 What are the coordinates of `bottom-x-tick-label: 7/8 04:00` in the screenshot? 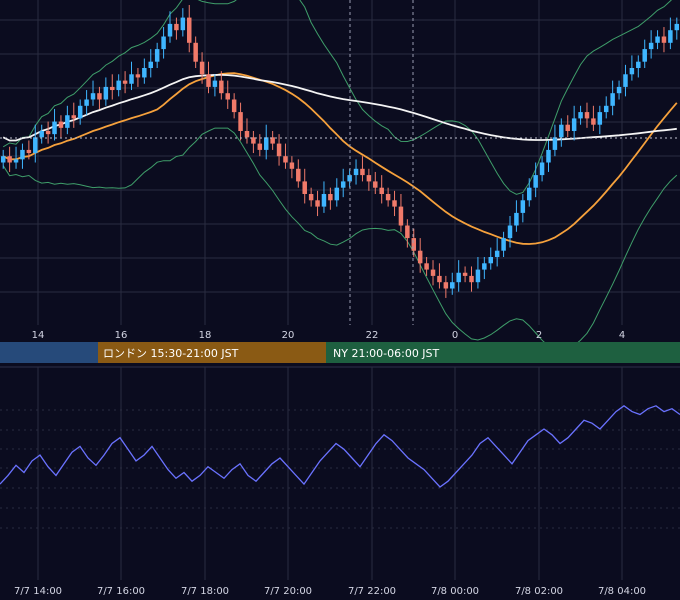 It's located at (622, 591).